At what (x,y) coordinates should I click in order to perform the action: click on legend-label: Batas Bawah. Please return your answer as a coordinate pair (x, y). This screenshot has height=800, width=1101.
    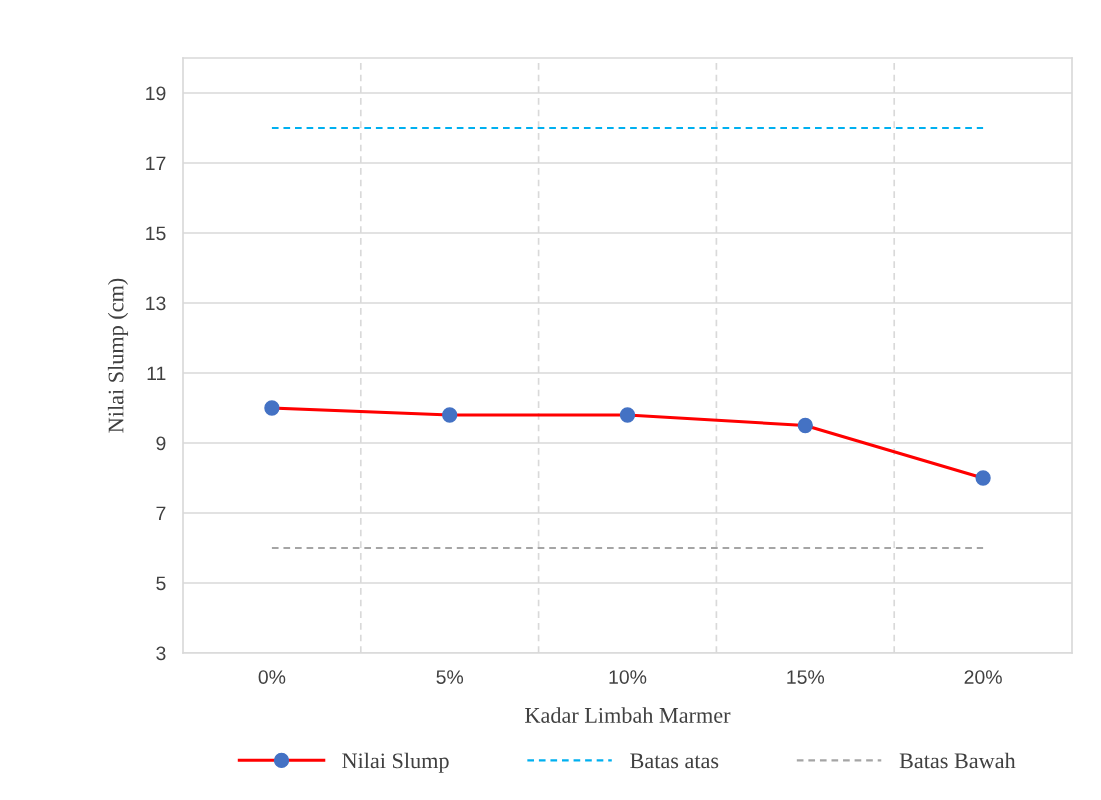
    Looking at the image, I should click on (957, 760).